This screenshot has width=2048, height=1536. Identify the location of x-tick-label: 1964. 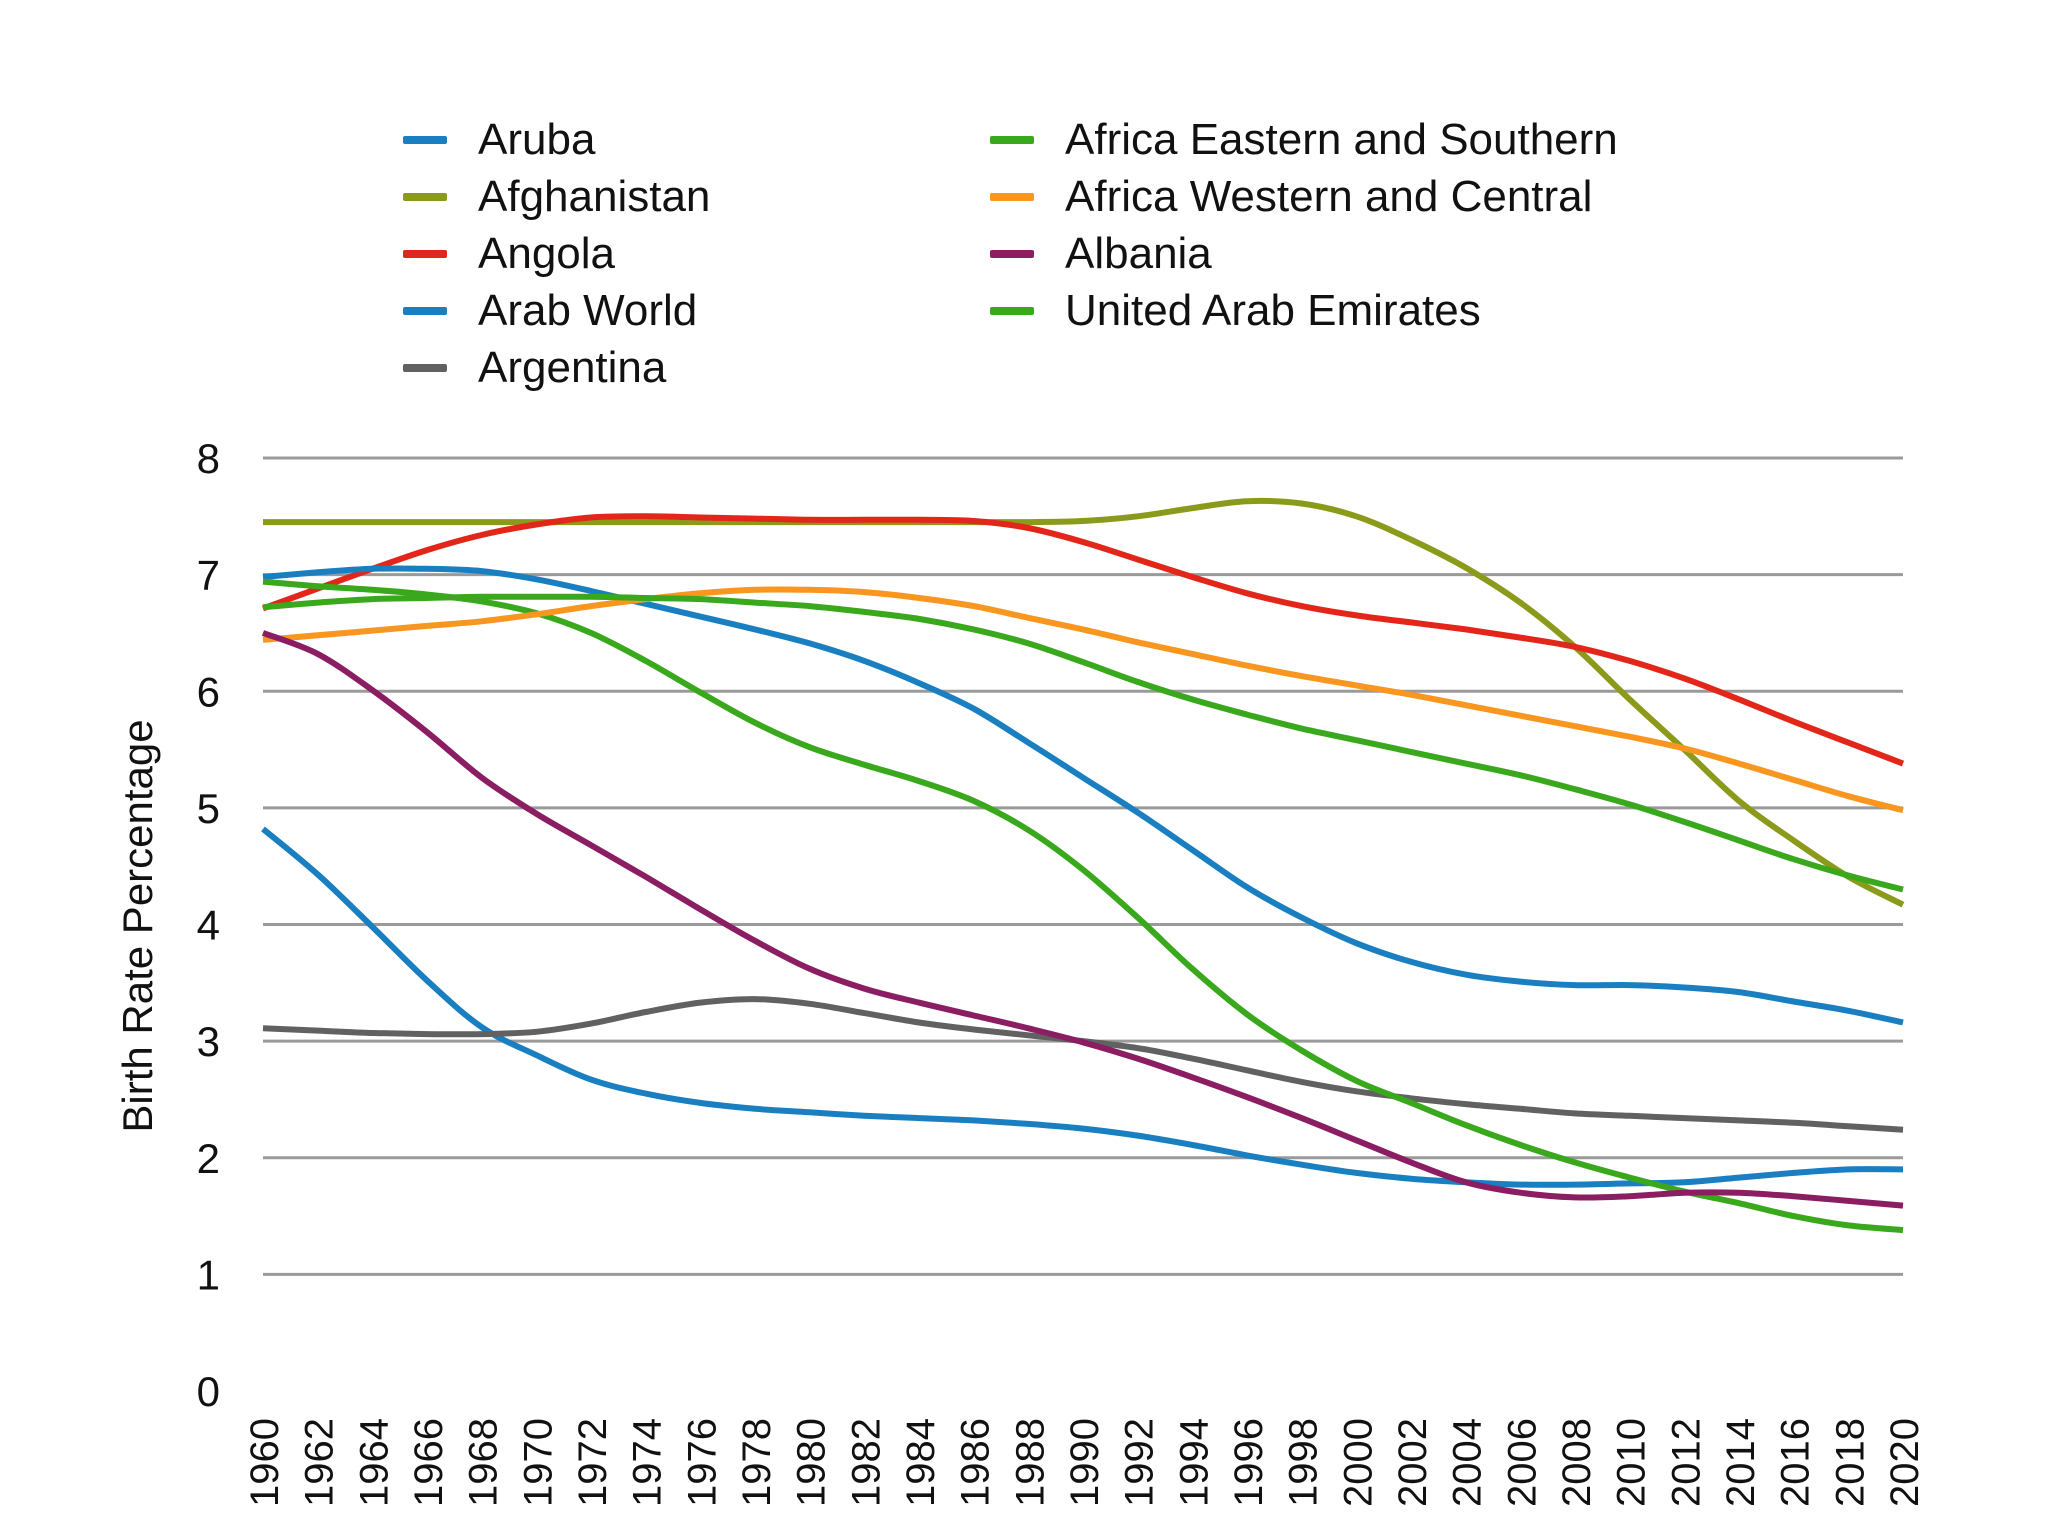
(374, 1462).